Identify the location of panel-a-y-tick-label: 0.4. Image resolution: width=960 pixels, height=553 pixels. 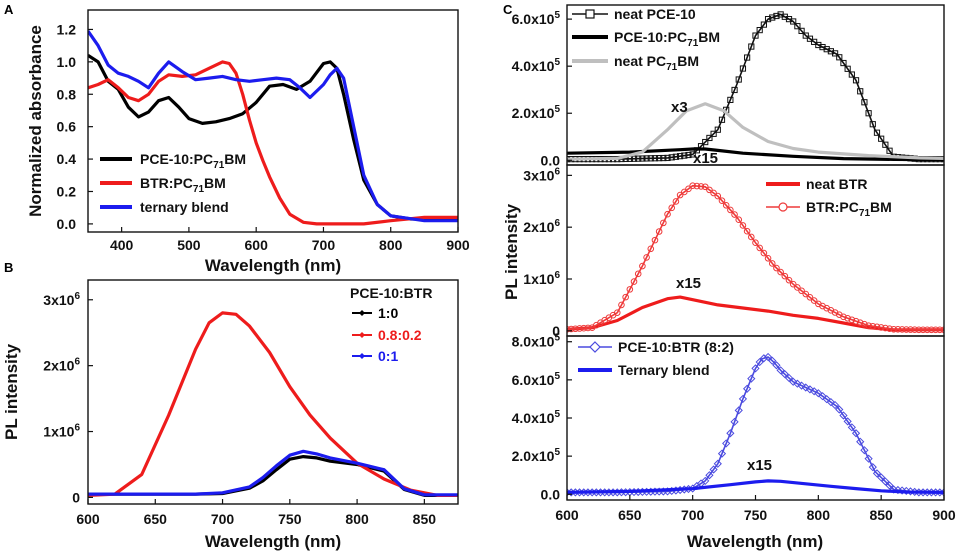
(67, 159).